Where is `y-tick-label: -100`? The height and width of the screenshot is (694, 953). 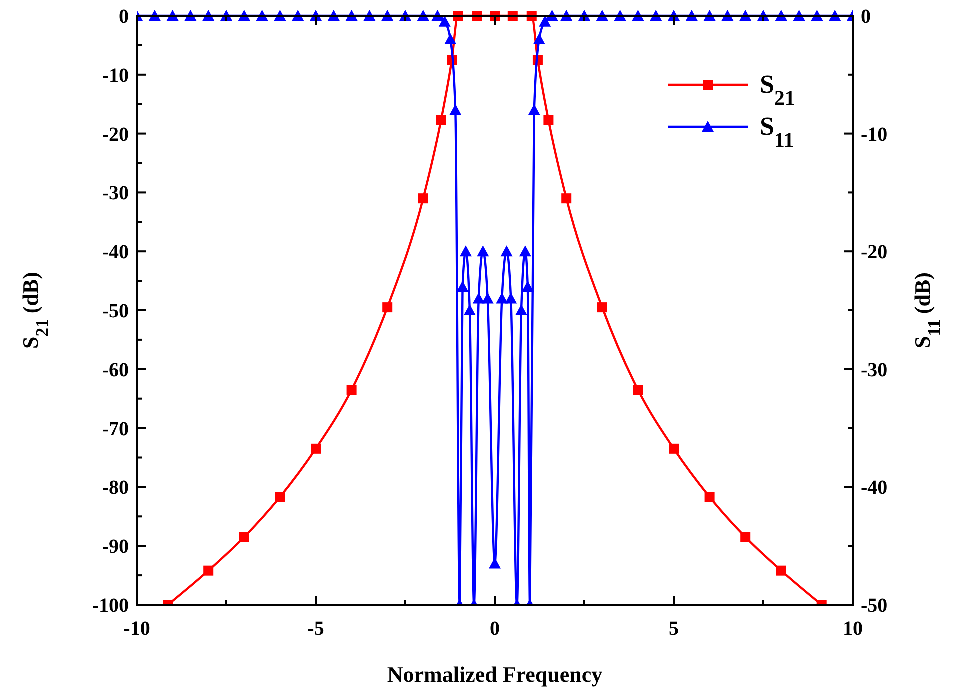
y-tick-label: -100 is located at coordinates (110, 606).